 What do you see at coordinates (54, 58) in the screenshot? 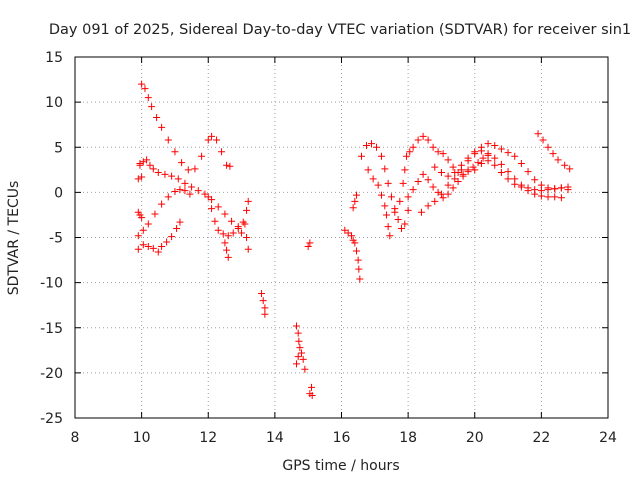
I see `y-tick-label: 15` at bounding box center [54, 58].